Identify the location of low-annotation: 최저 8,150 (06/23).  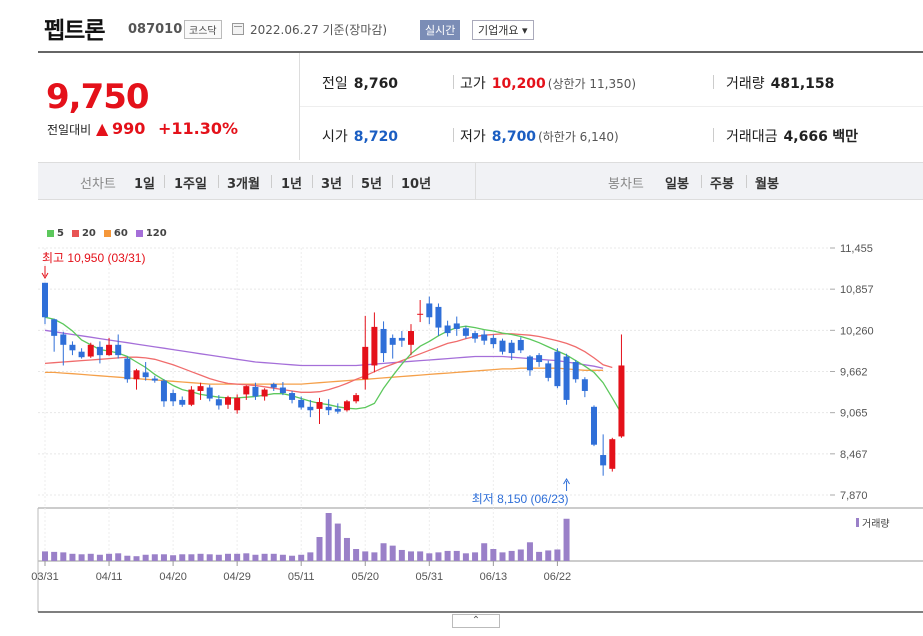
(520, 499).